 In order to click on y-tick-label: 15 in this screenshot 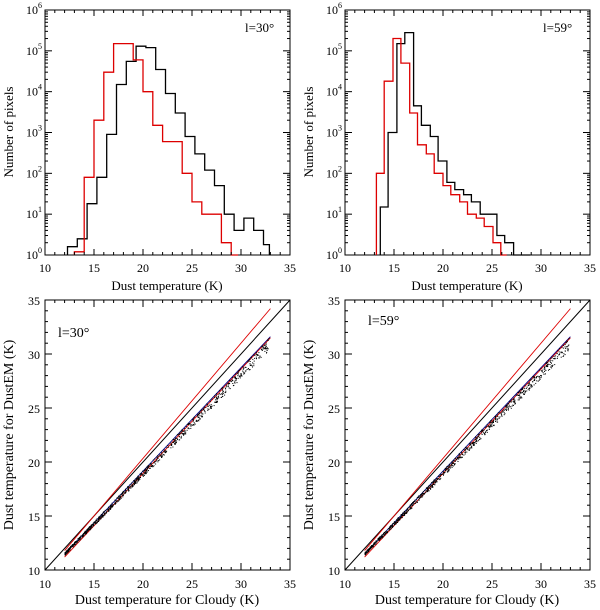, I will do `click(334, 517)`.